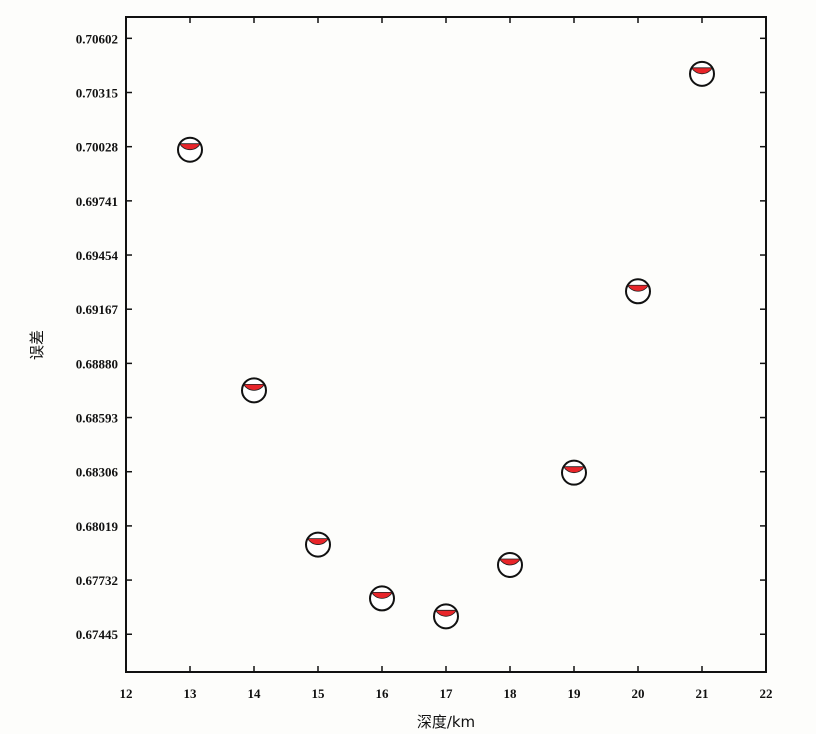 Image resolution: width=816 pixels, height=734 pixels. Describe the element at coordinates (446, 722) in the screenshot. I see `x-axis-title: 深度/km` at that location.